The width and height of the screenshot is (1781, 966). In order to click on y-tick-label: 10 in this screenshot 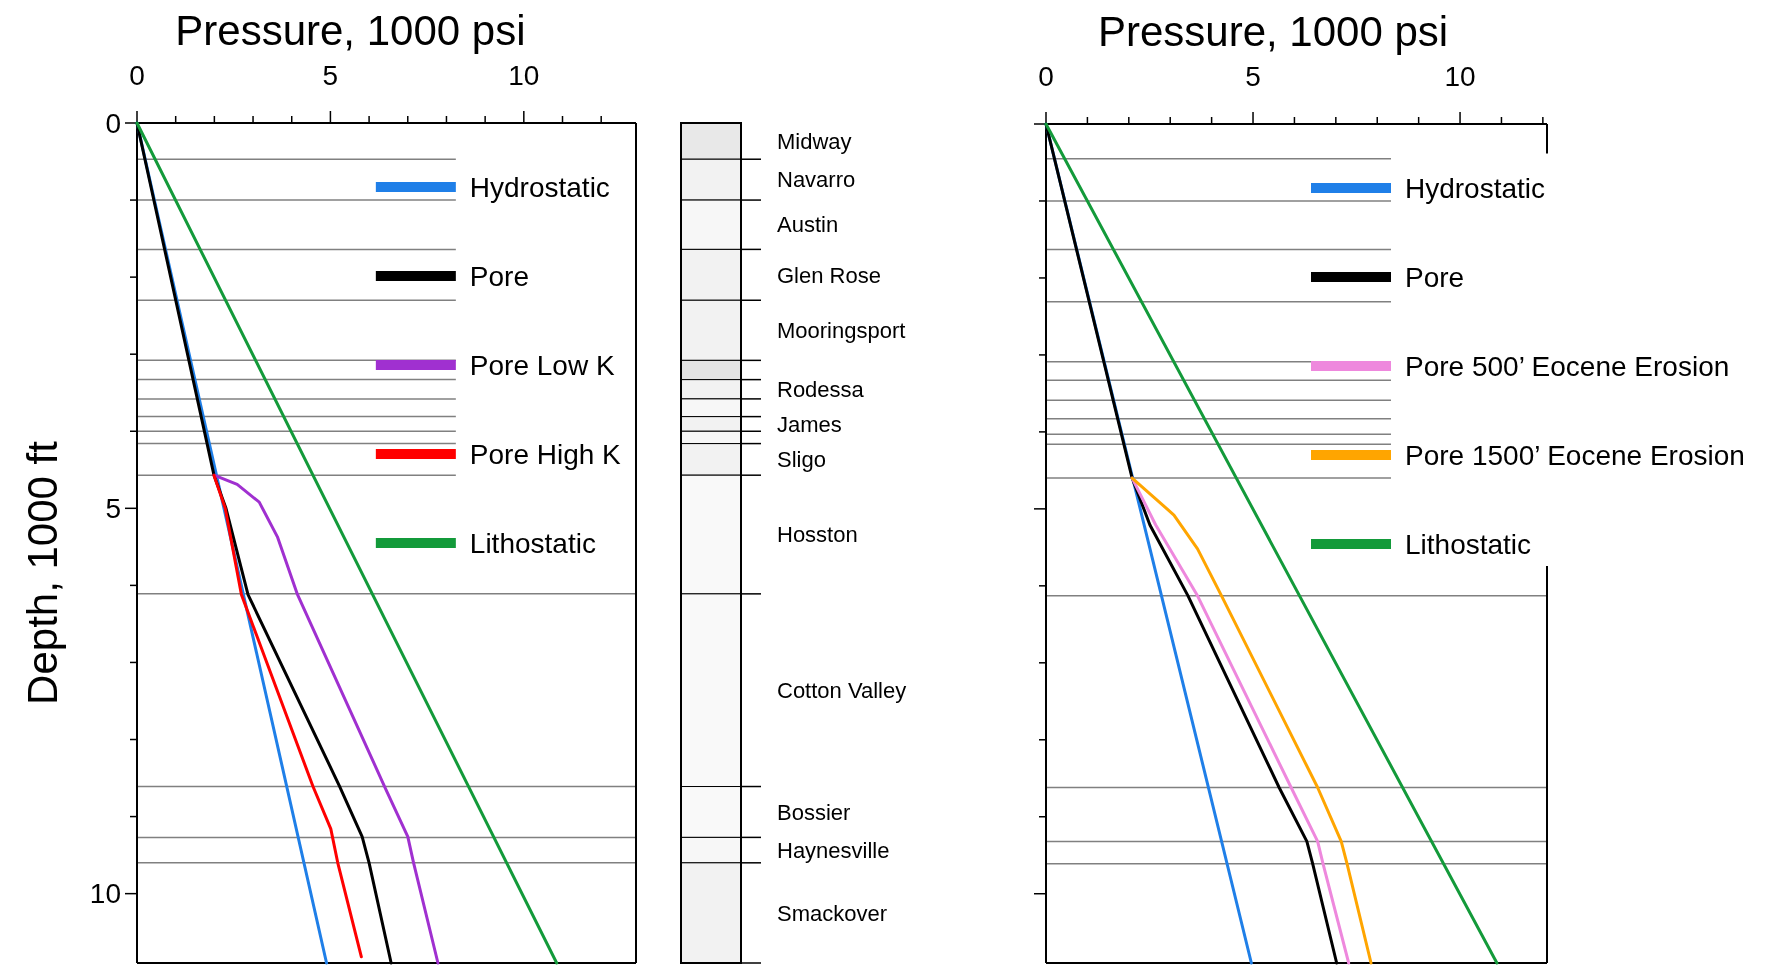, I will do `click(105, 894)`.